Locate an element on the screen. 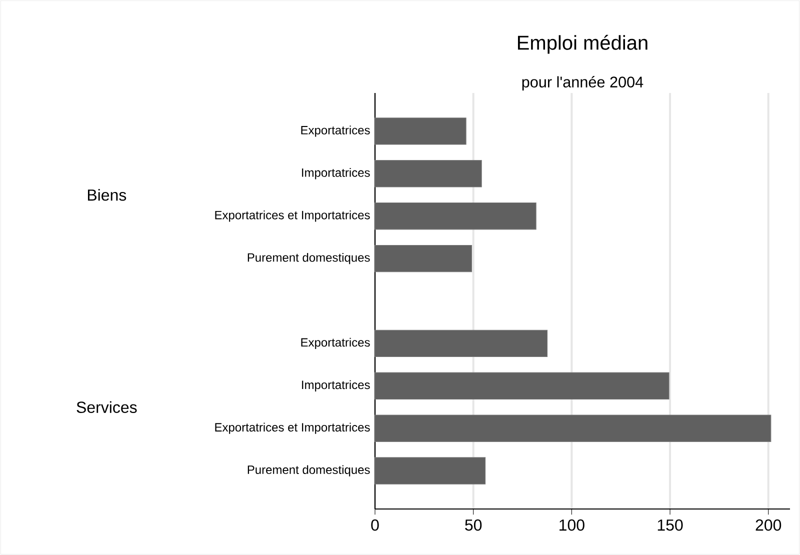 The height and width of the screenshot is (555, 800). x-tick-label: 0 is located at coordinates (375, 525).